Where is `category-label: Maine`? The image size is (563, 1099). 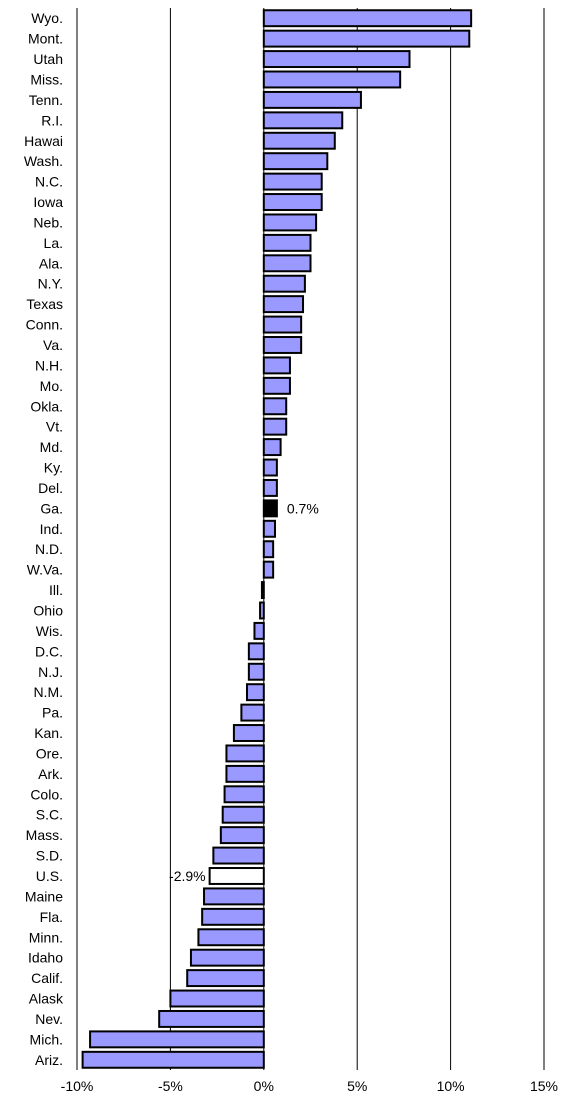 category-label: Maine is located at coordinates (44, 896).